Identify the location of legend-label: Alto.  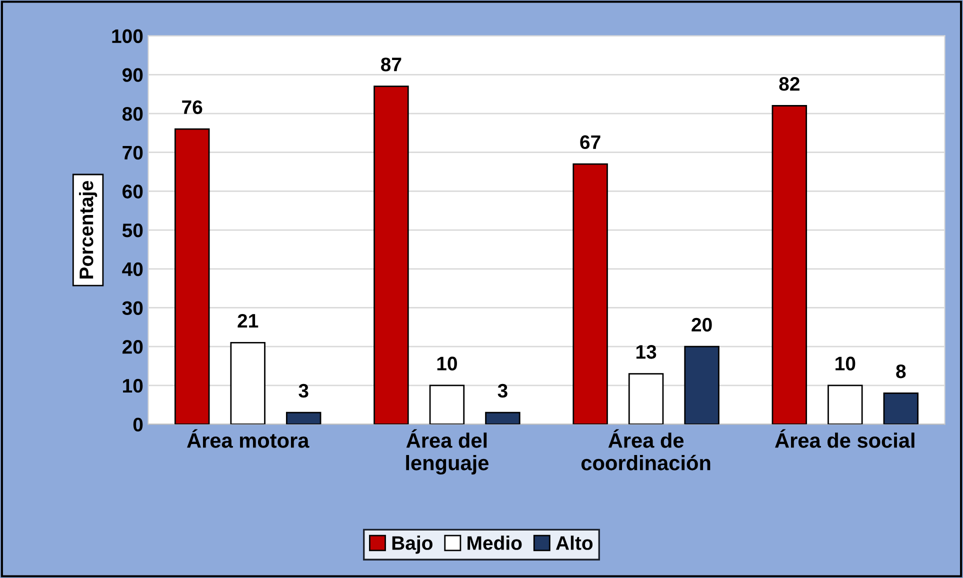
(574, 543).